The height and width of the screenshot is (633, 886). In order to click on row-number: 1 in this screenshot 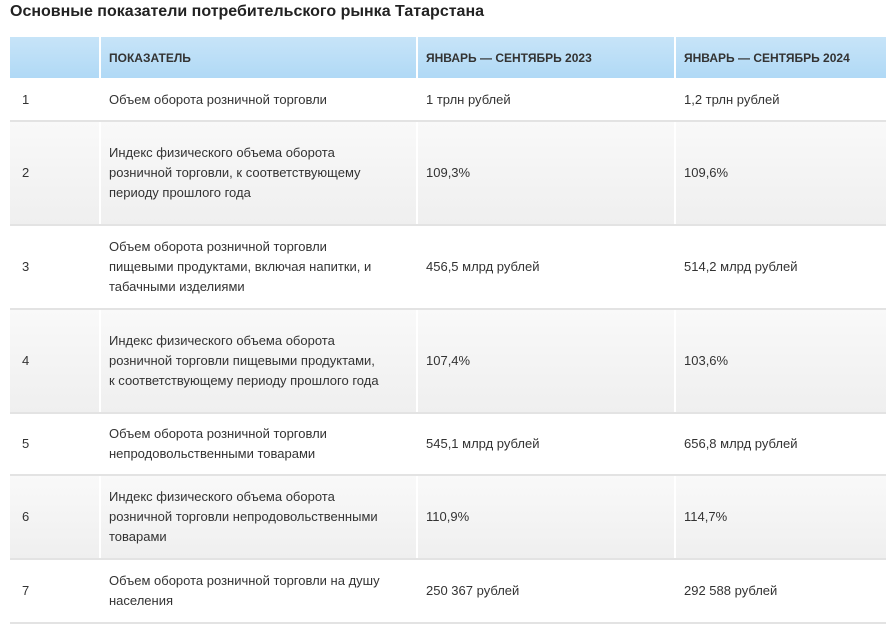, I will do `click(55, 100)`.